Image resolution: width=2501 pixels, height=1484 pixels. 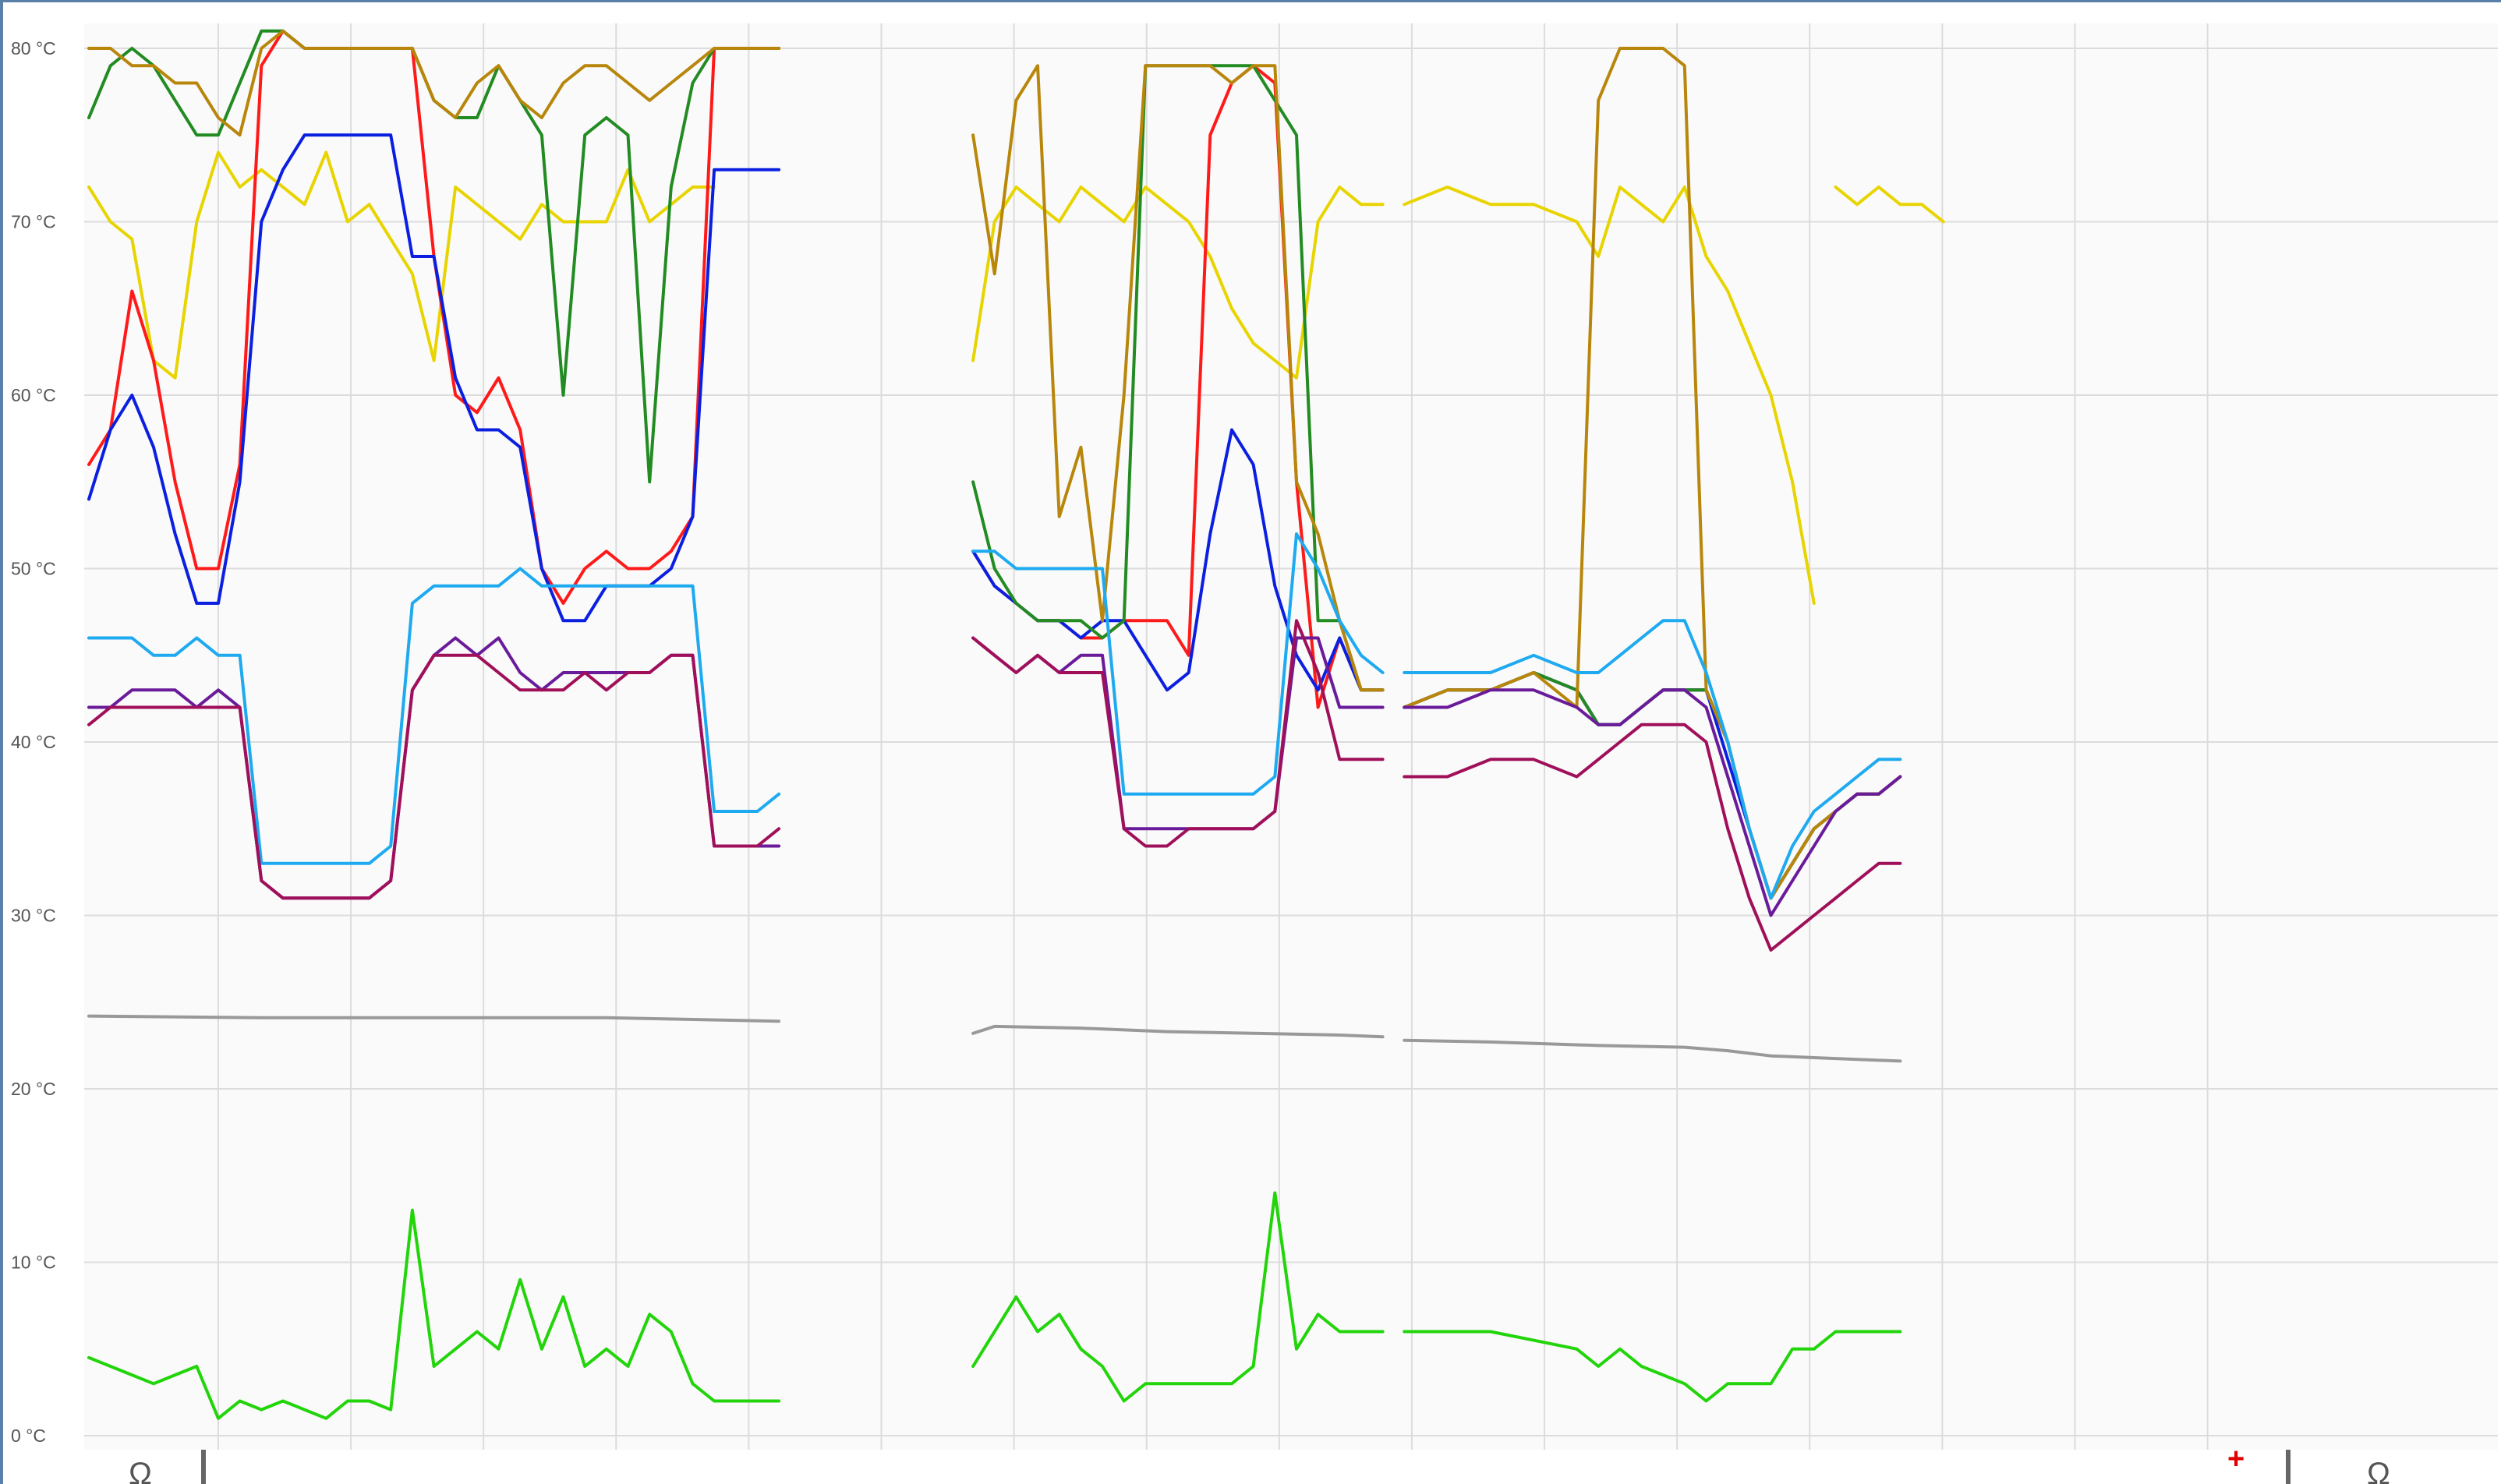 What do you see at coordinates (33, 222) in the screenshot?
I see `y-tick-label: 70 °C` at bounding box center [33, 222].